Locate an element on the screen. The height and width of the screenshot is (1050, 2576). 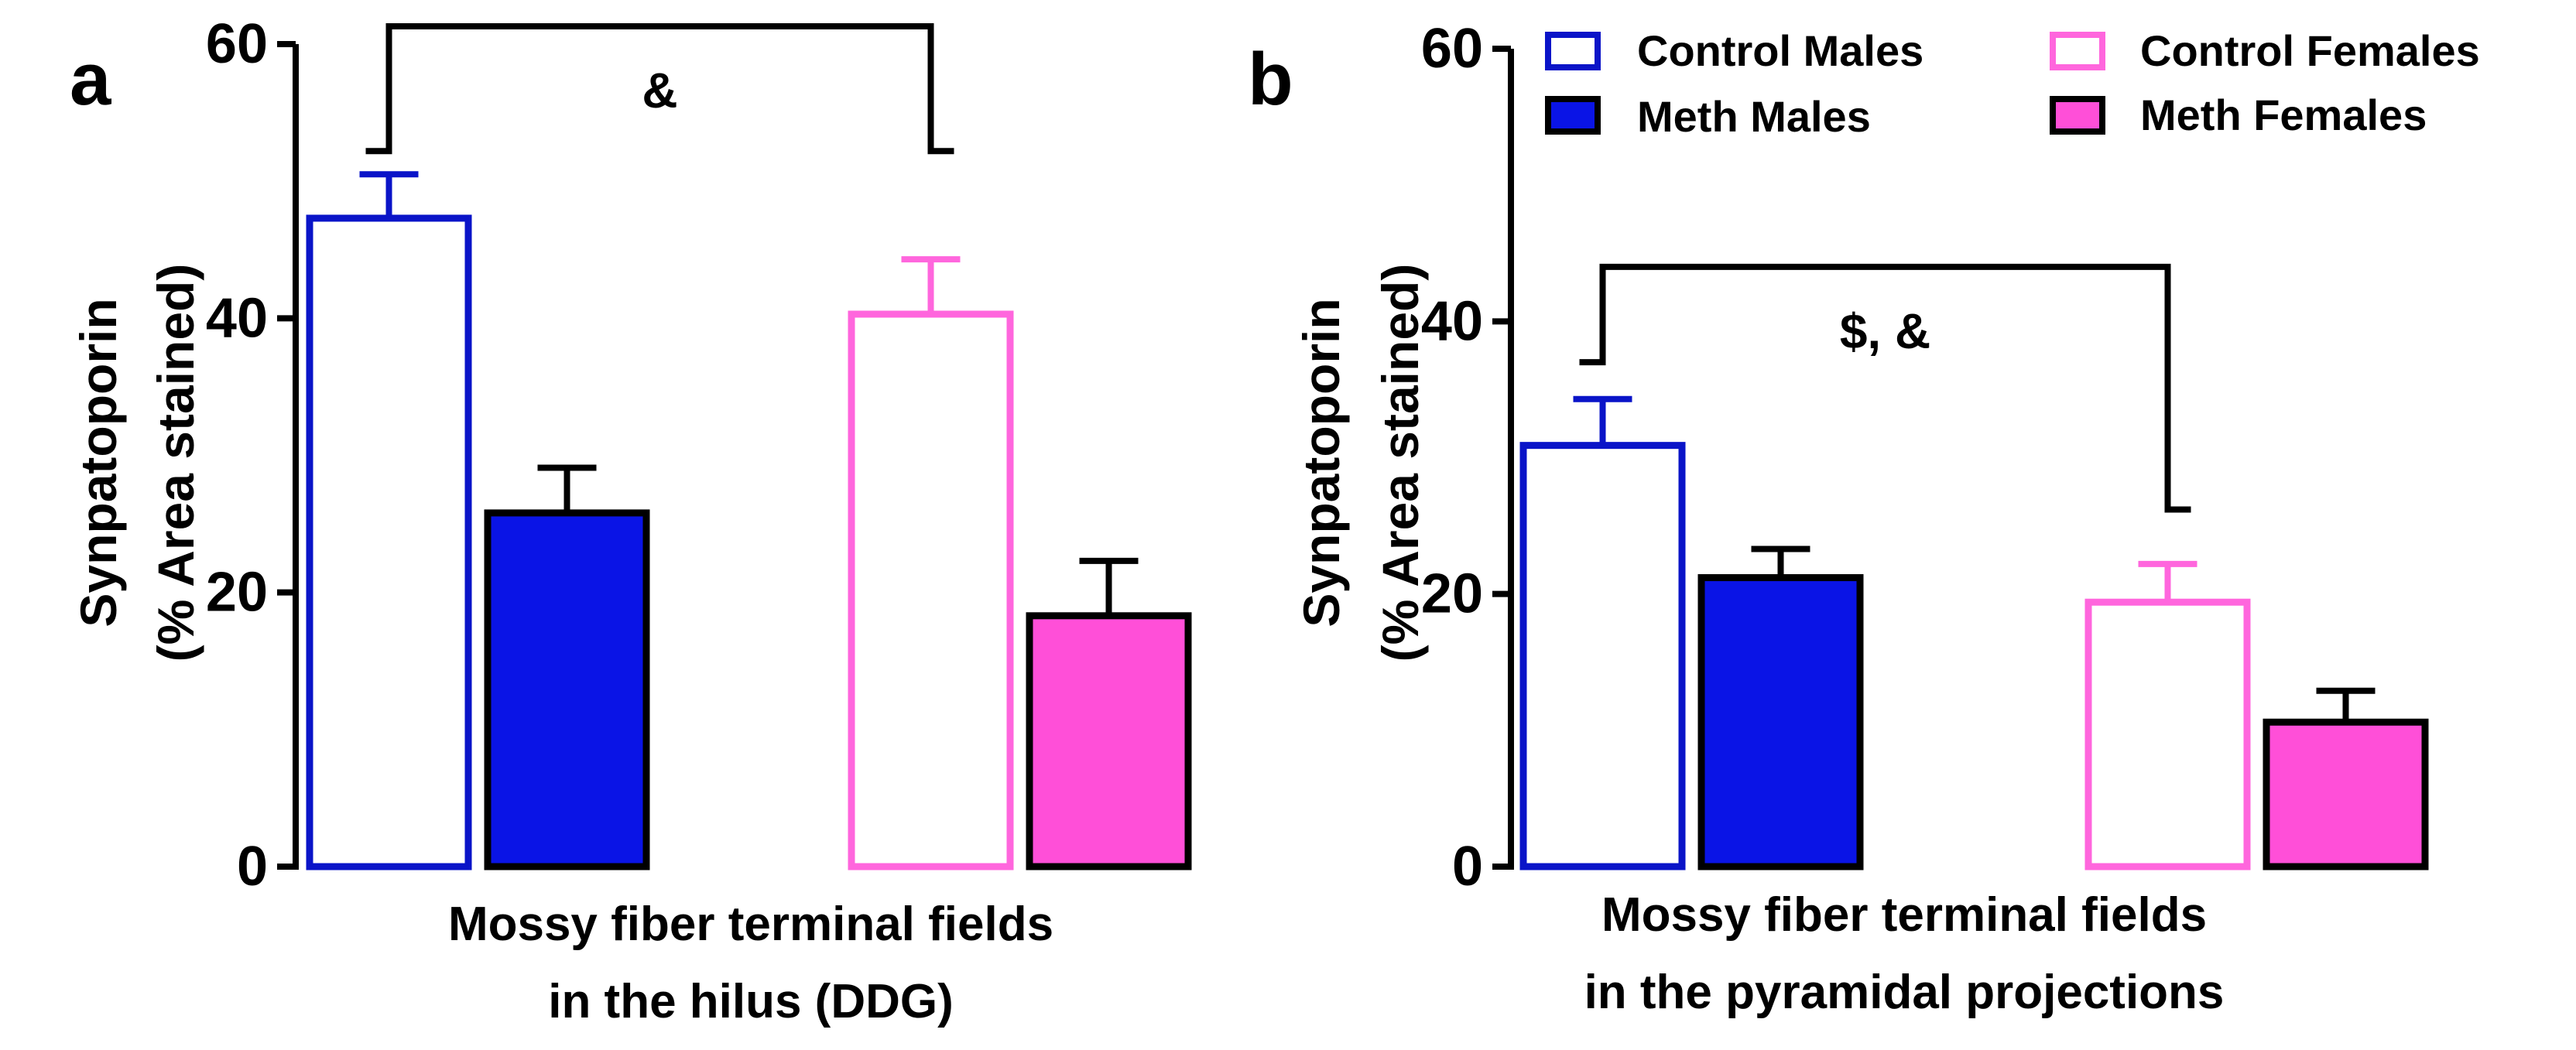
bar-a-meth-males is located at coordinates (567, 689).